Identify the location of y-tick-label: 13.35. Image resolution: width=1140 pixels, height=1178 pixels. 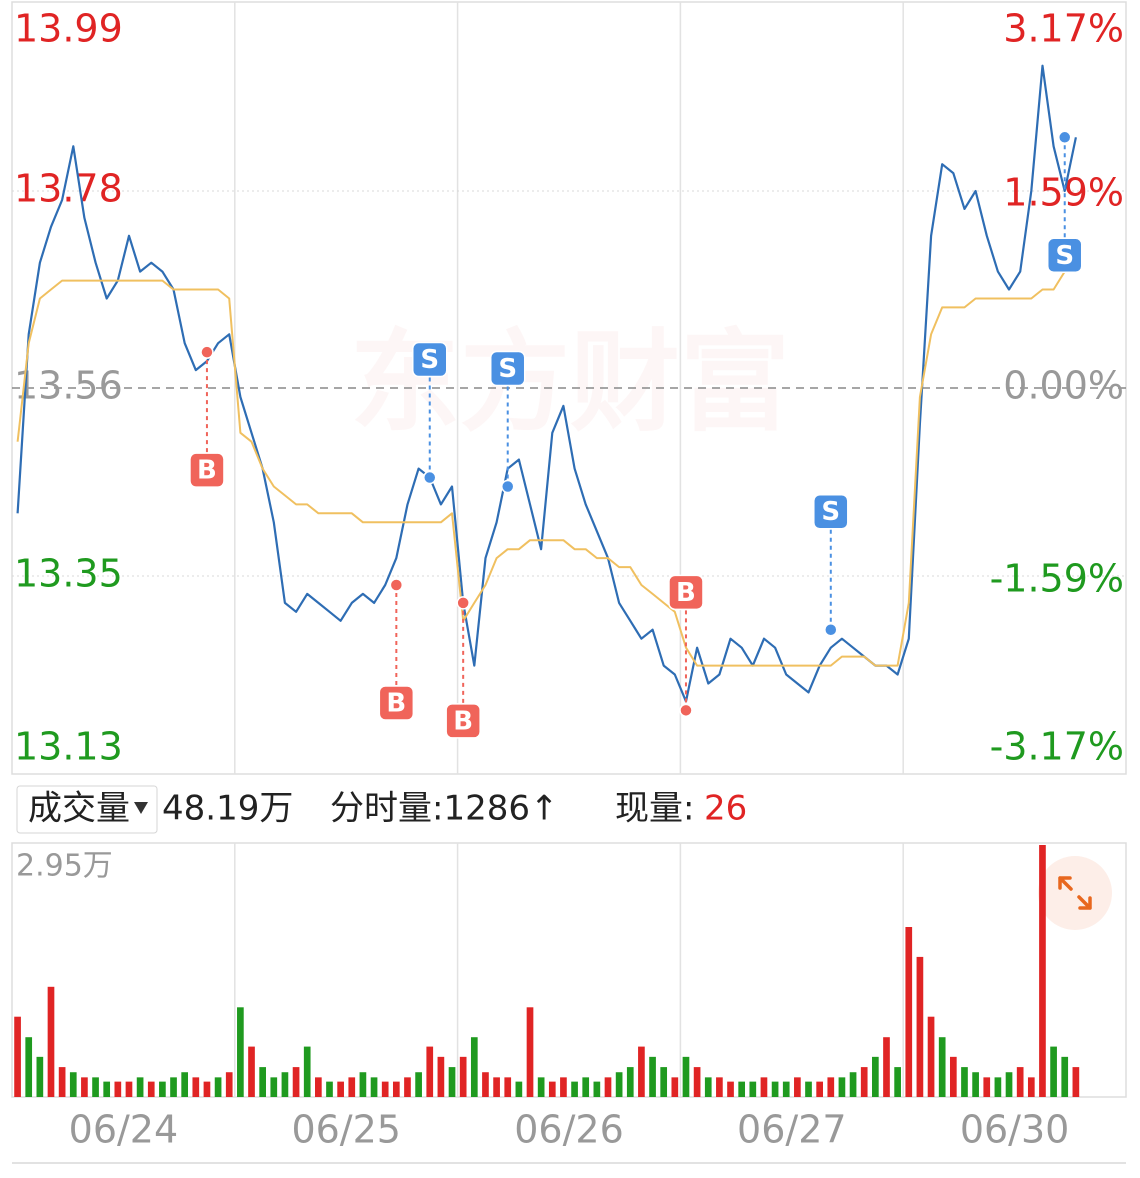
(68, 574).